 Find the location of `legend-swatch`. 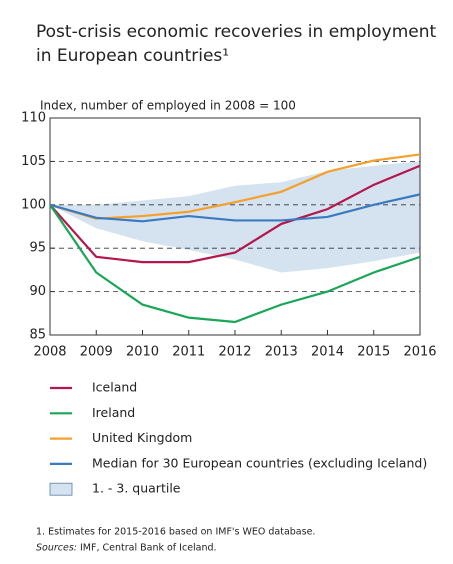

legend-swatch is located at coordinates (61, 489).